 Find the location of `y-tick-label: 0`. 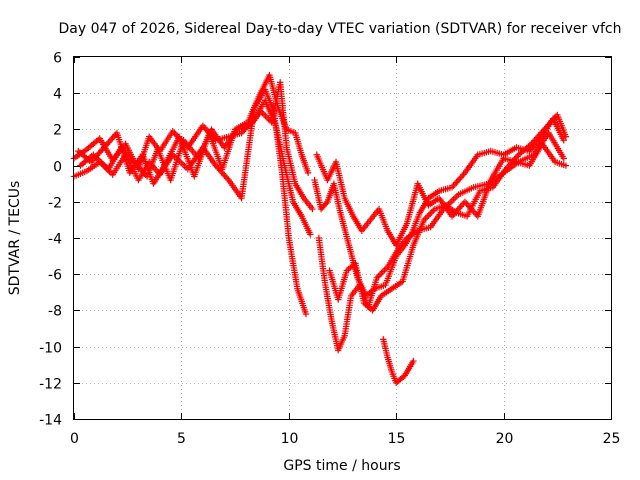

y-tick-label: 0 is located at coordinates (57, 168).